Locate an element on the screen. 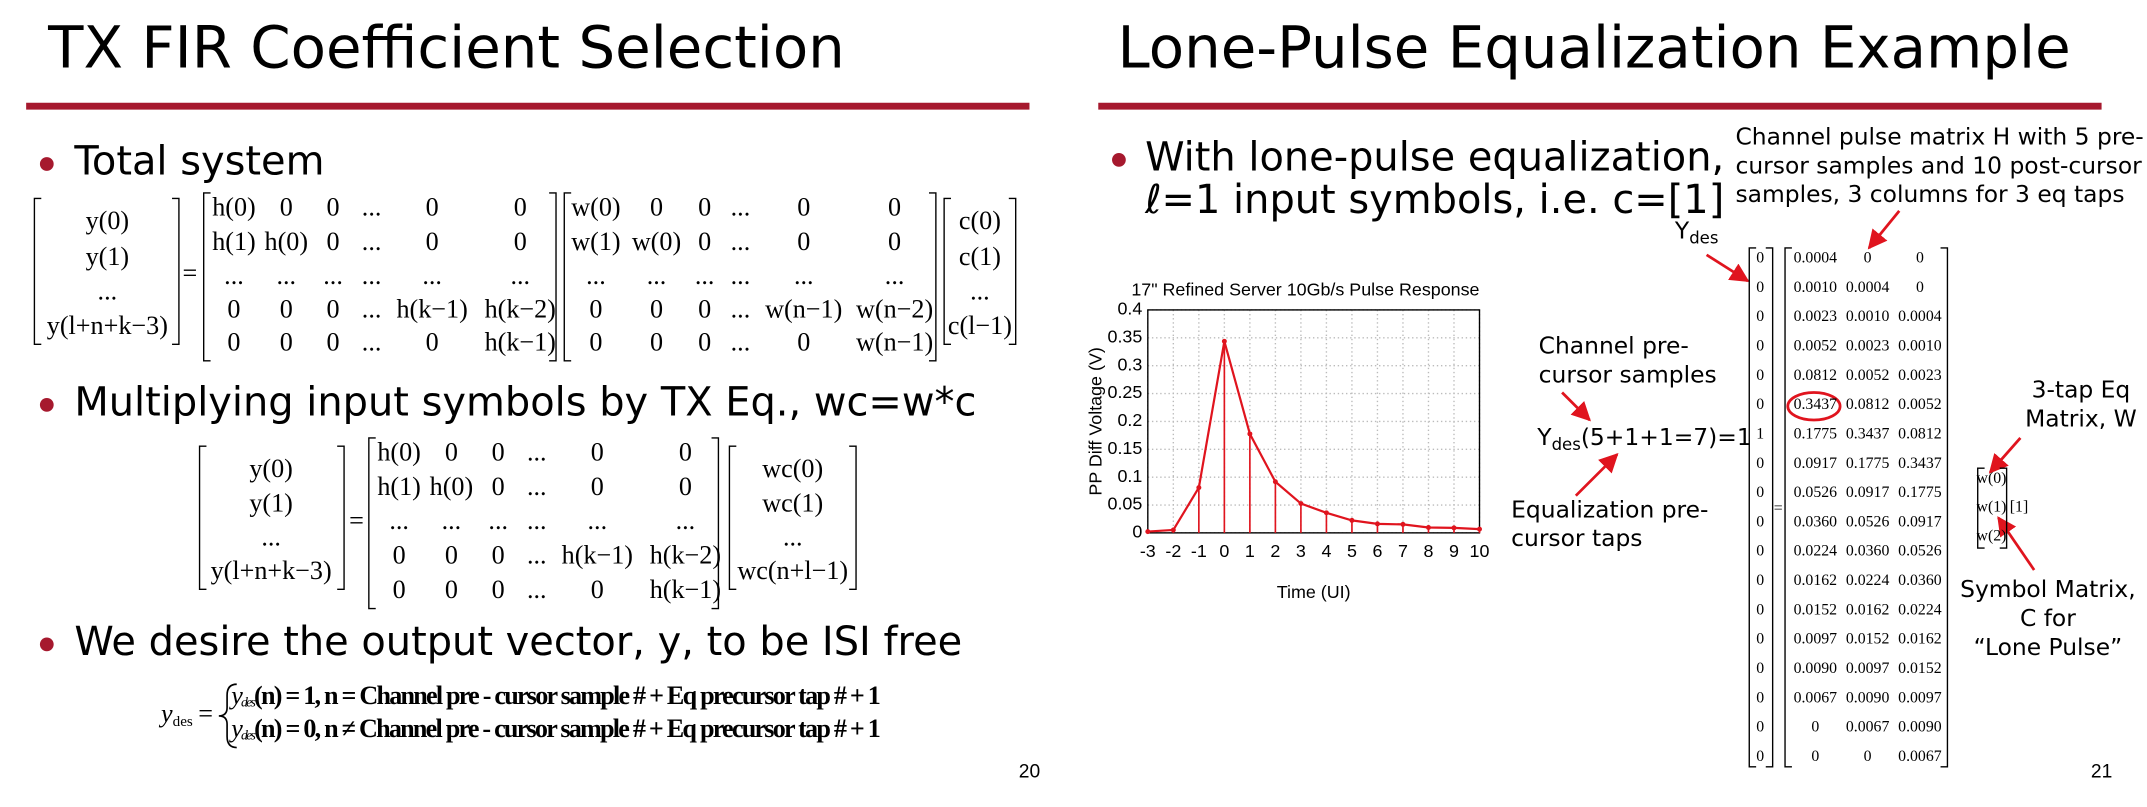  vector-entry: wc(1) is located at coordinates (792, 502).